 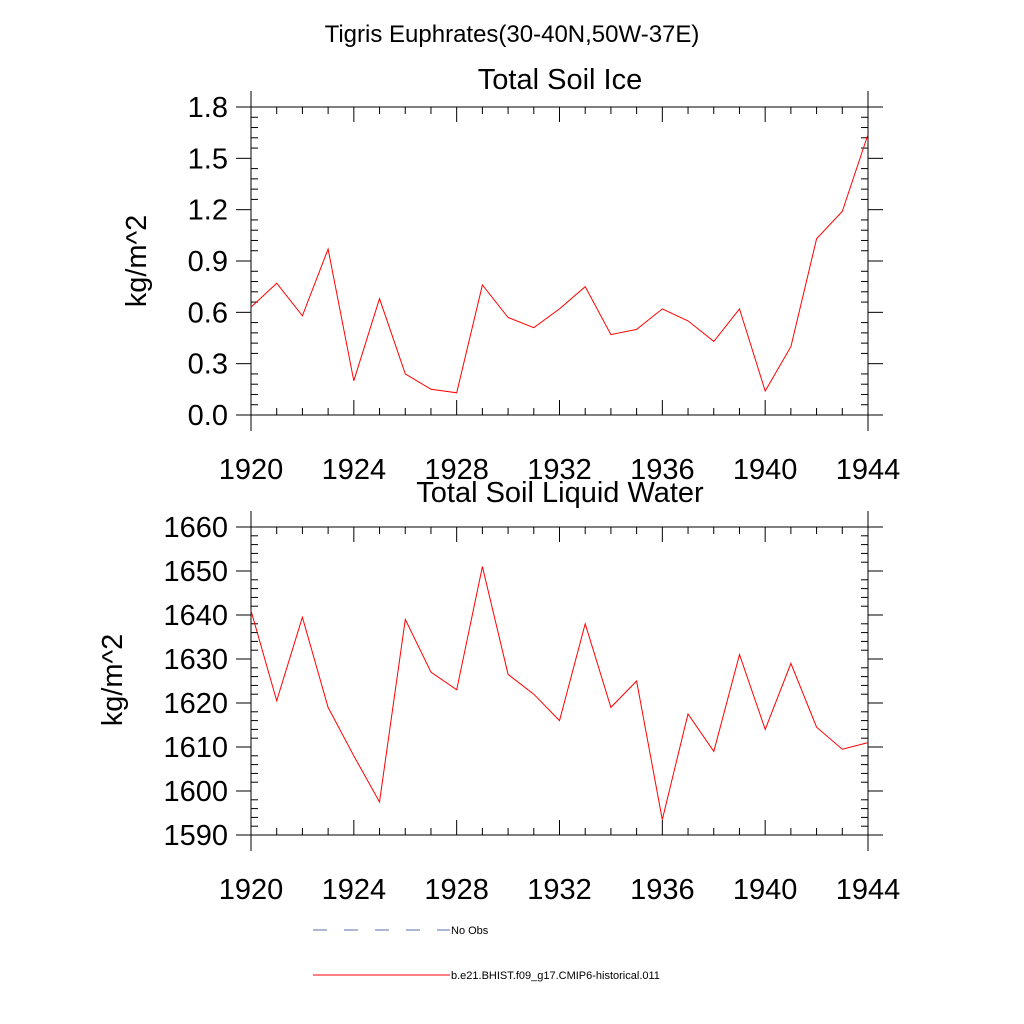 I want to click on page-title: Tigris Euphrates(30-40N,50W-37E), so click(x=512, y=34).